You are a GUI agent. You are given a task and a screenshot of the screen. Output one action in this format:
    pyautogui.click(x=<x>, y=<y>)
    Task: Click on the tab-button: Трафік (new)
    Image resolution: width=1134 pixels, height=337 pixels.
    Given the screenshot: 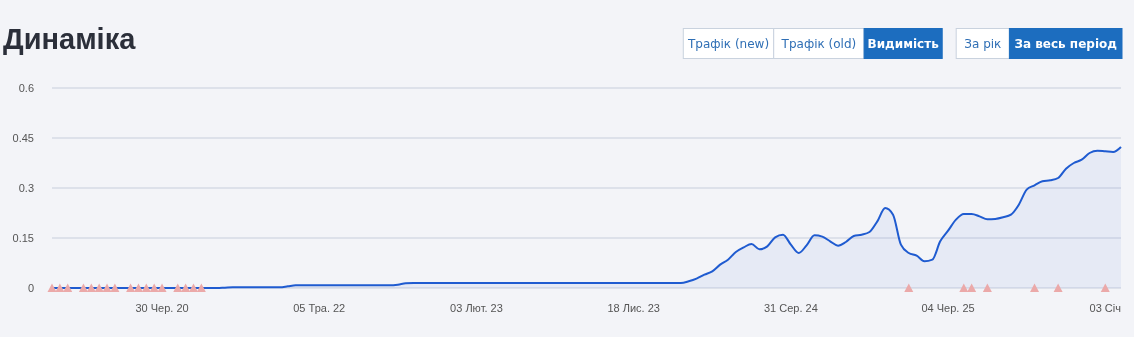 What is the action you would take?
    pyautogui.click(x=728, y=43)
    